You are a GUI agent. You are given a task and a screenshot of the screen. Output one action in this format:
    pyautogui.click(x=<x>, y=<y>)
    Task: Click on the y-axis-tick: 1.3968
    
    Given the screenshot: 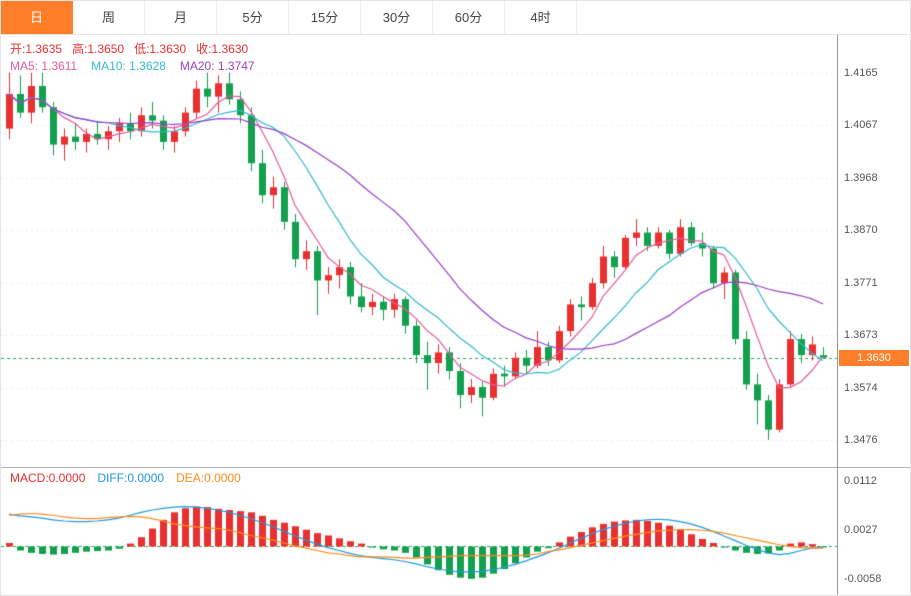 What is the action you would take?
    pyautogui.click(x=861, y=177)
    